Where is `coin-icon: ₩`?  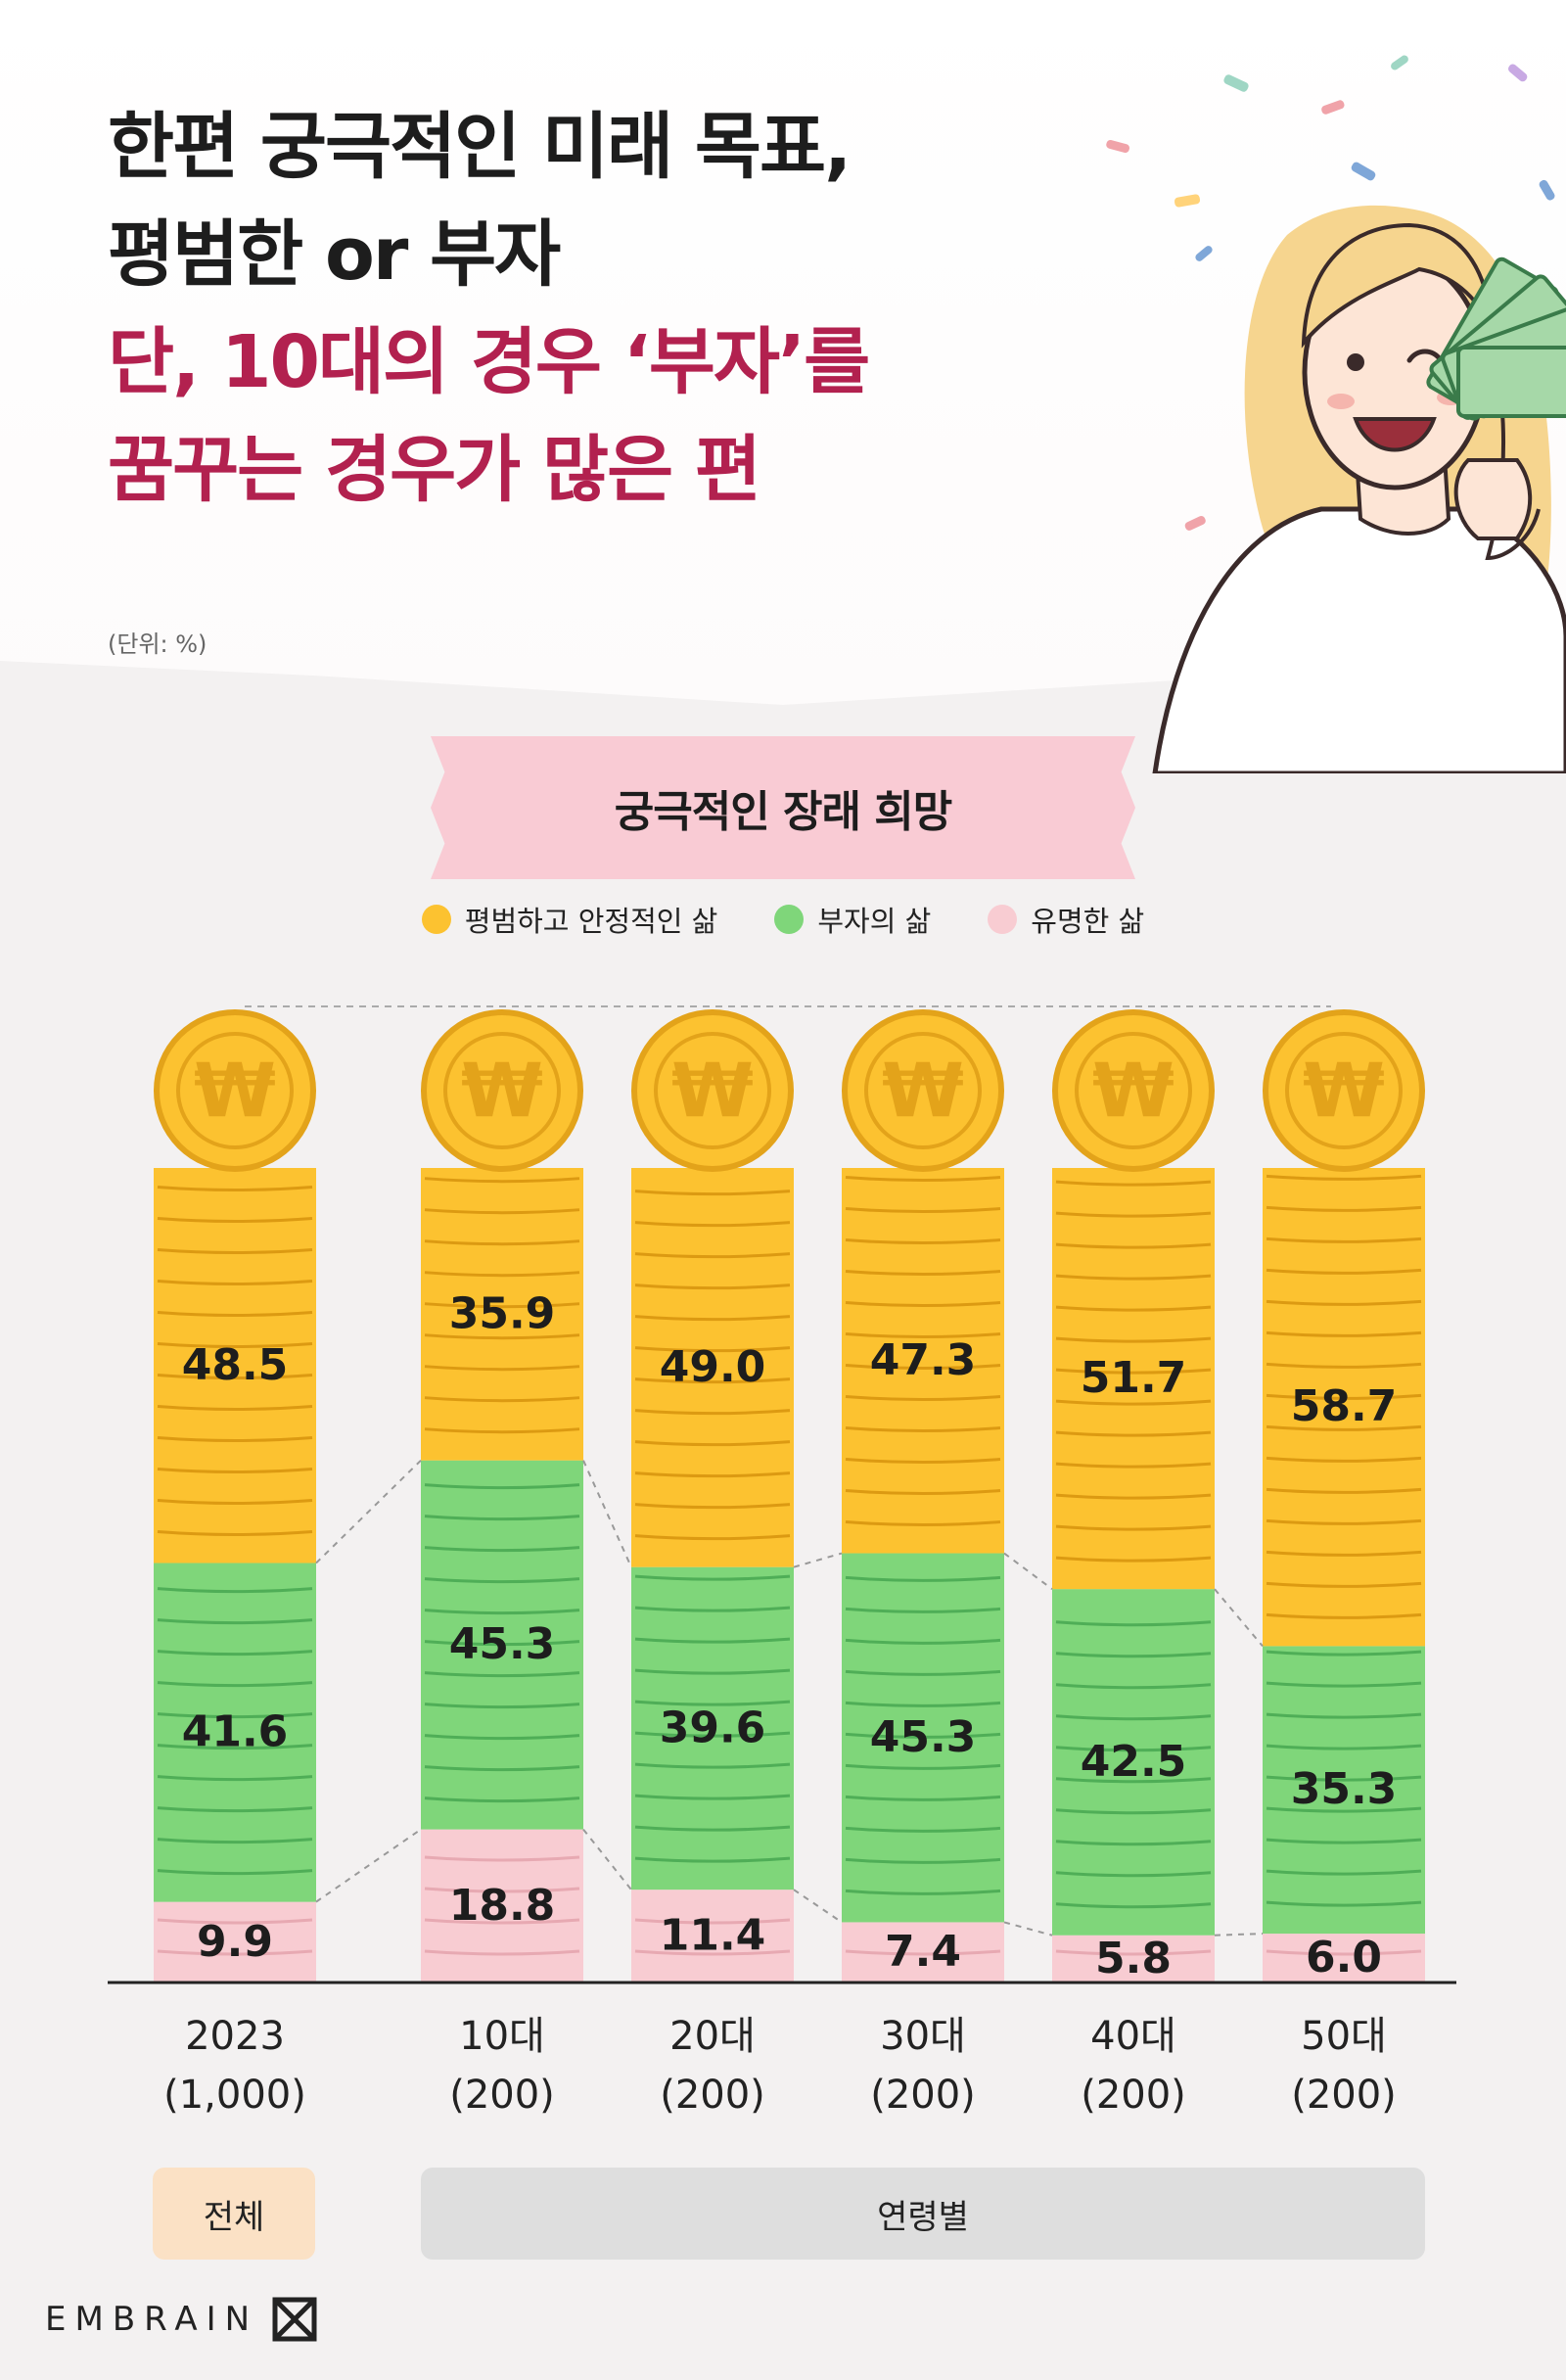
coin-icon: ₩ is located at coordinates (923, 1090).